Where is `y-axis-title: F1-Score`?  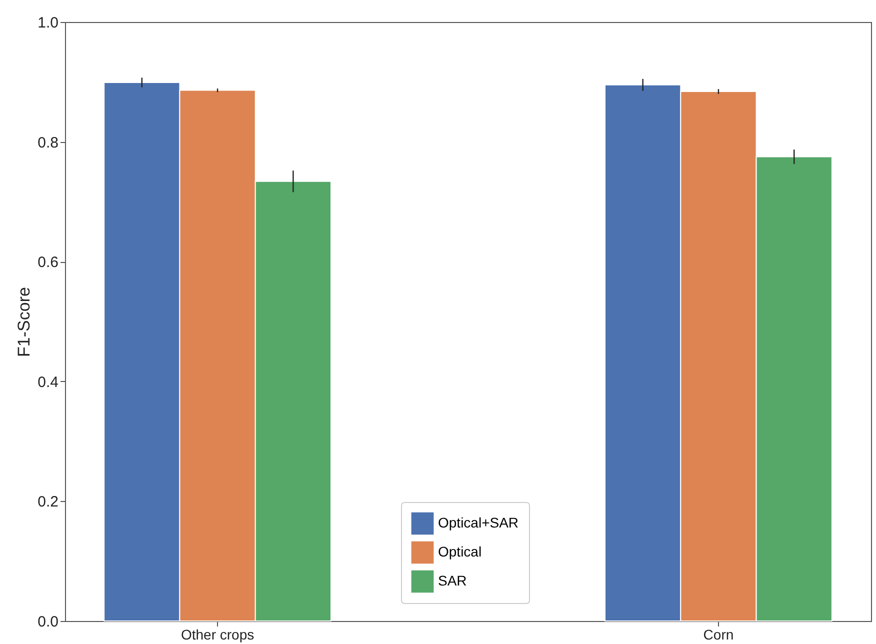
y-axis-title: F1-Score is located at coordinates (24, 322).